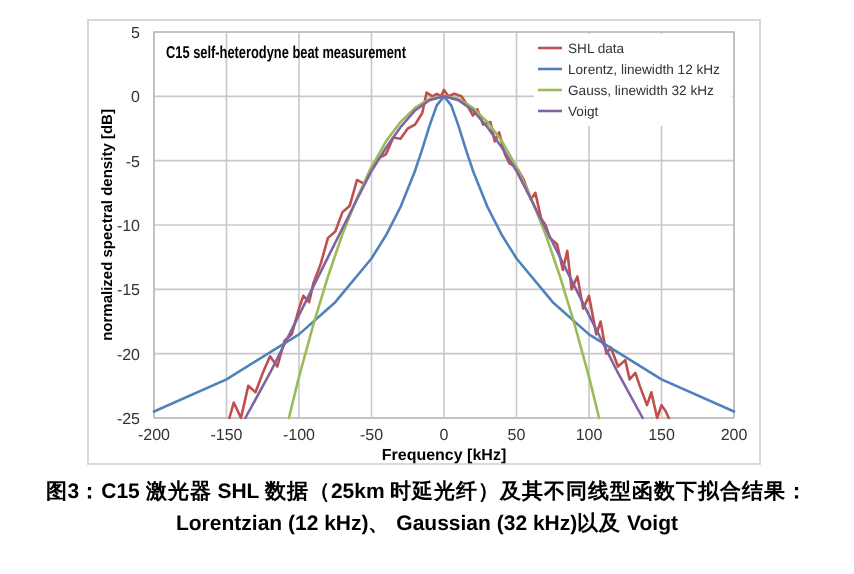 The height and width of the screenshot is (574, 854). What do you see at coordinates (662, 435) in the screenshot?
I see `x-tick-label: 150` at bounding box center [662, 435].